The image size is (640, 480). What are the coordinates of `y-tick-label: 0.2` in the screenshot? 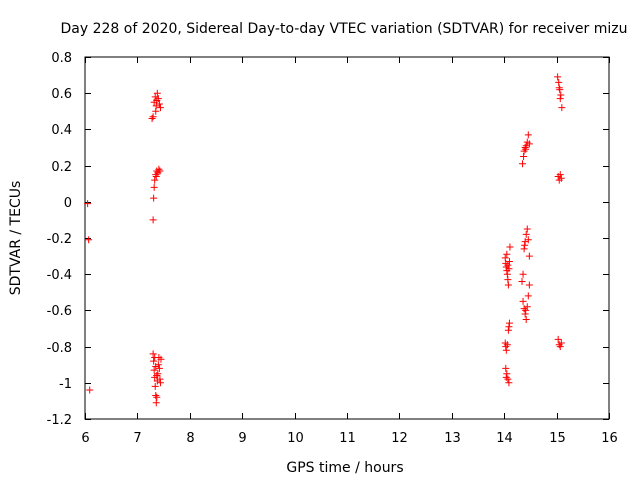 It's located at (61, 167).